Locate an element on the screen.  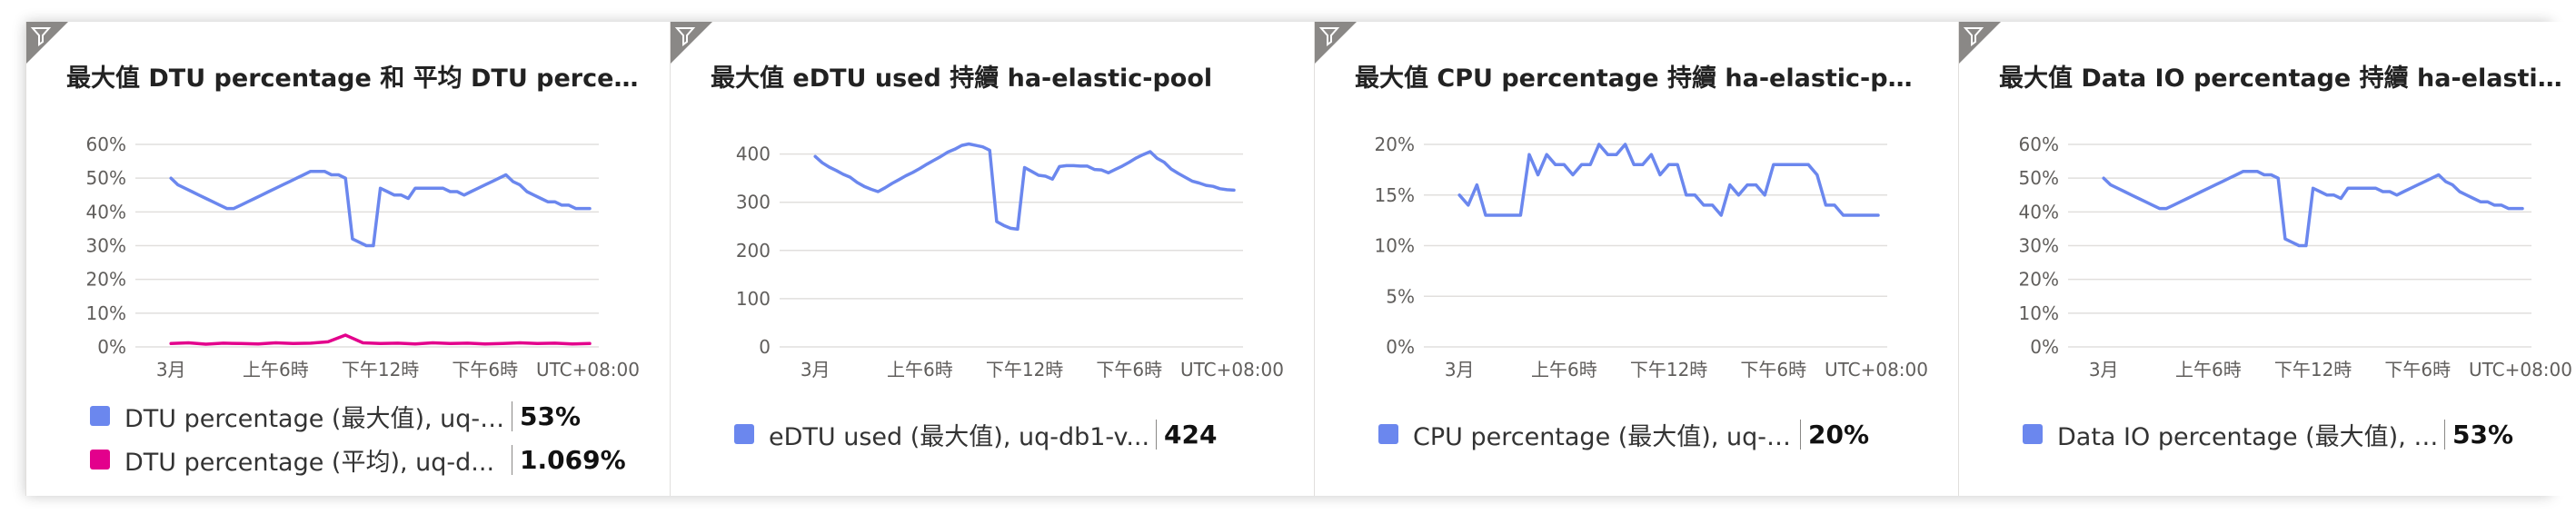
legend-item: CPU percentage (最大值), uq-d... 20% is located at coordinates (1623, 434).